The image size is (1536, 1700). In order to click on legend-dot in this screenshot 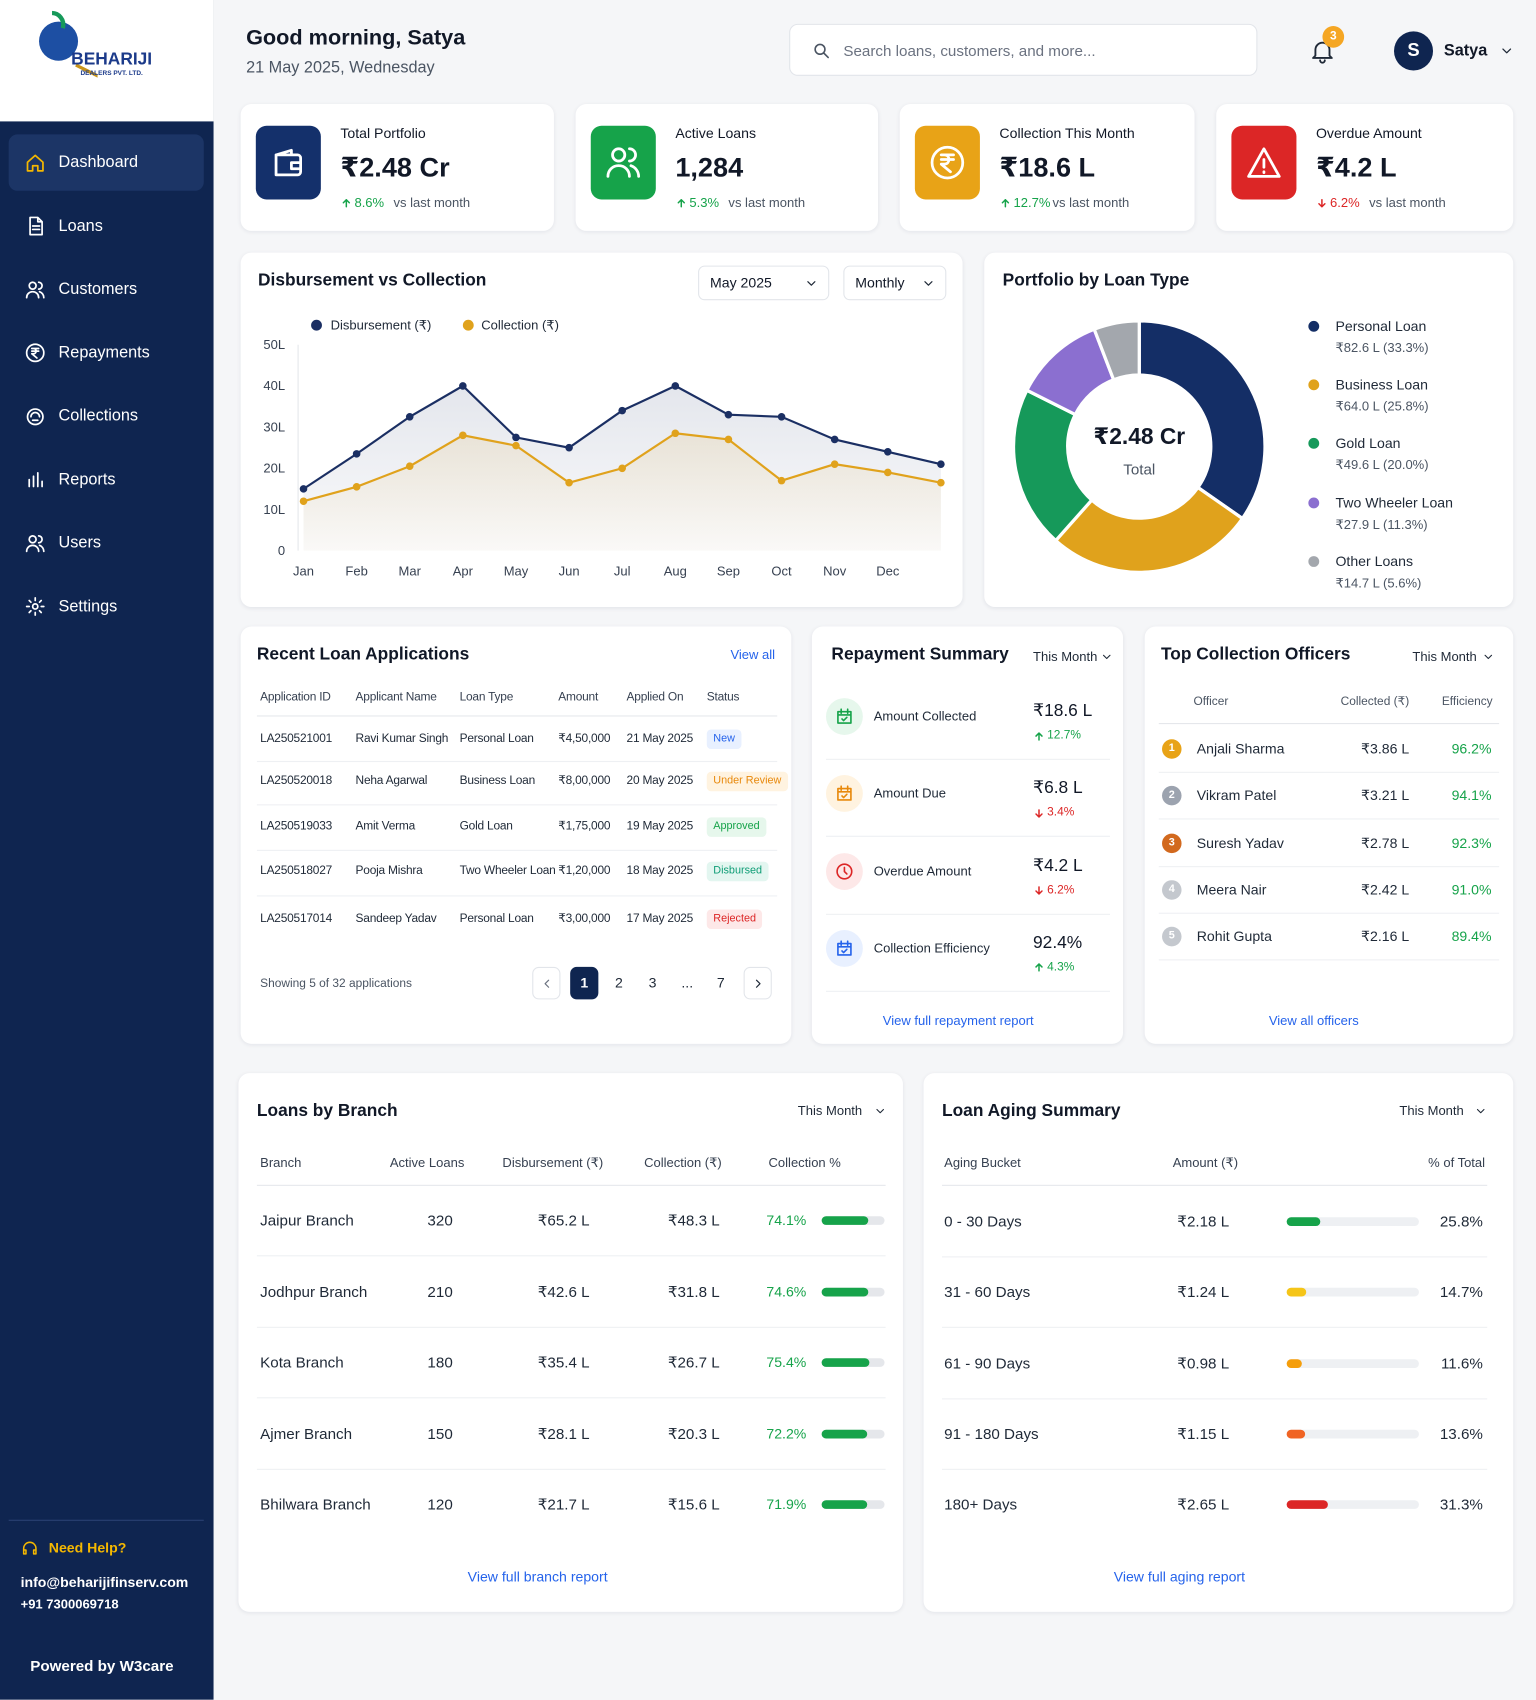, I will do `click(1314, 502)`.